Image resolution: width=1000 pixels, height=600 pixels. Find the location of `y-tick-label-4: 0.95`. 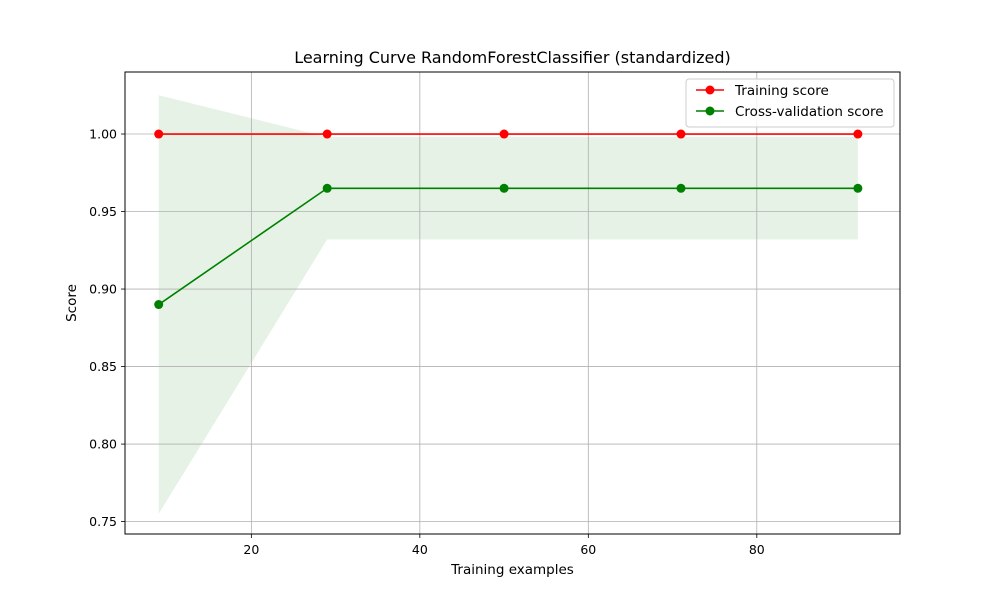

y-tick-label-4: 0.95 is located at coordinates (103, 211).